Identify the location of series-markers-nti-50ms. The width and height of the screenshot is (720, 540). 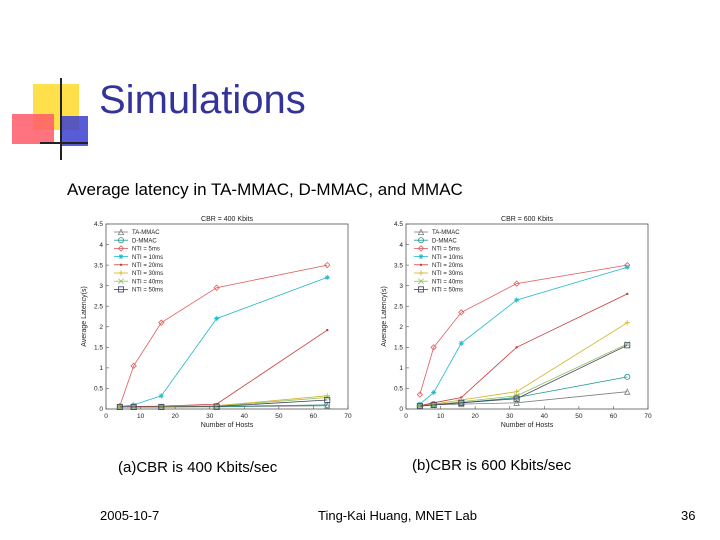
(523, 376).